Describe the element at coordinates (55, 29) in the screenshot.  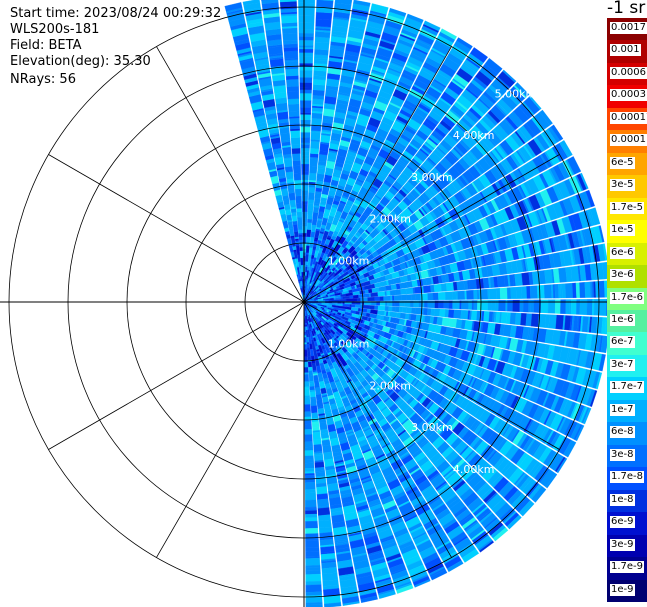
I see `instrument-label: WLS200s-181` at that location.